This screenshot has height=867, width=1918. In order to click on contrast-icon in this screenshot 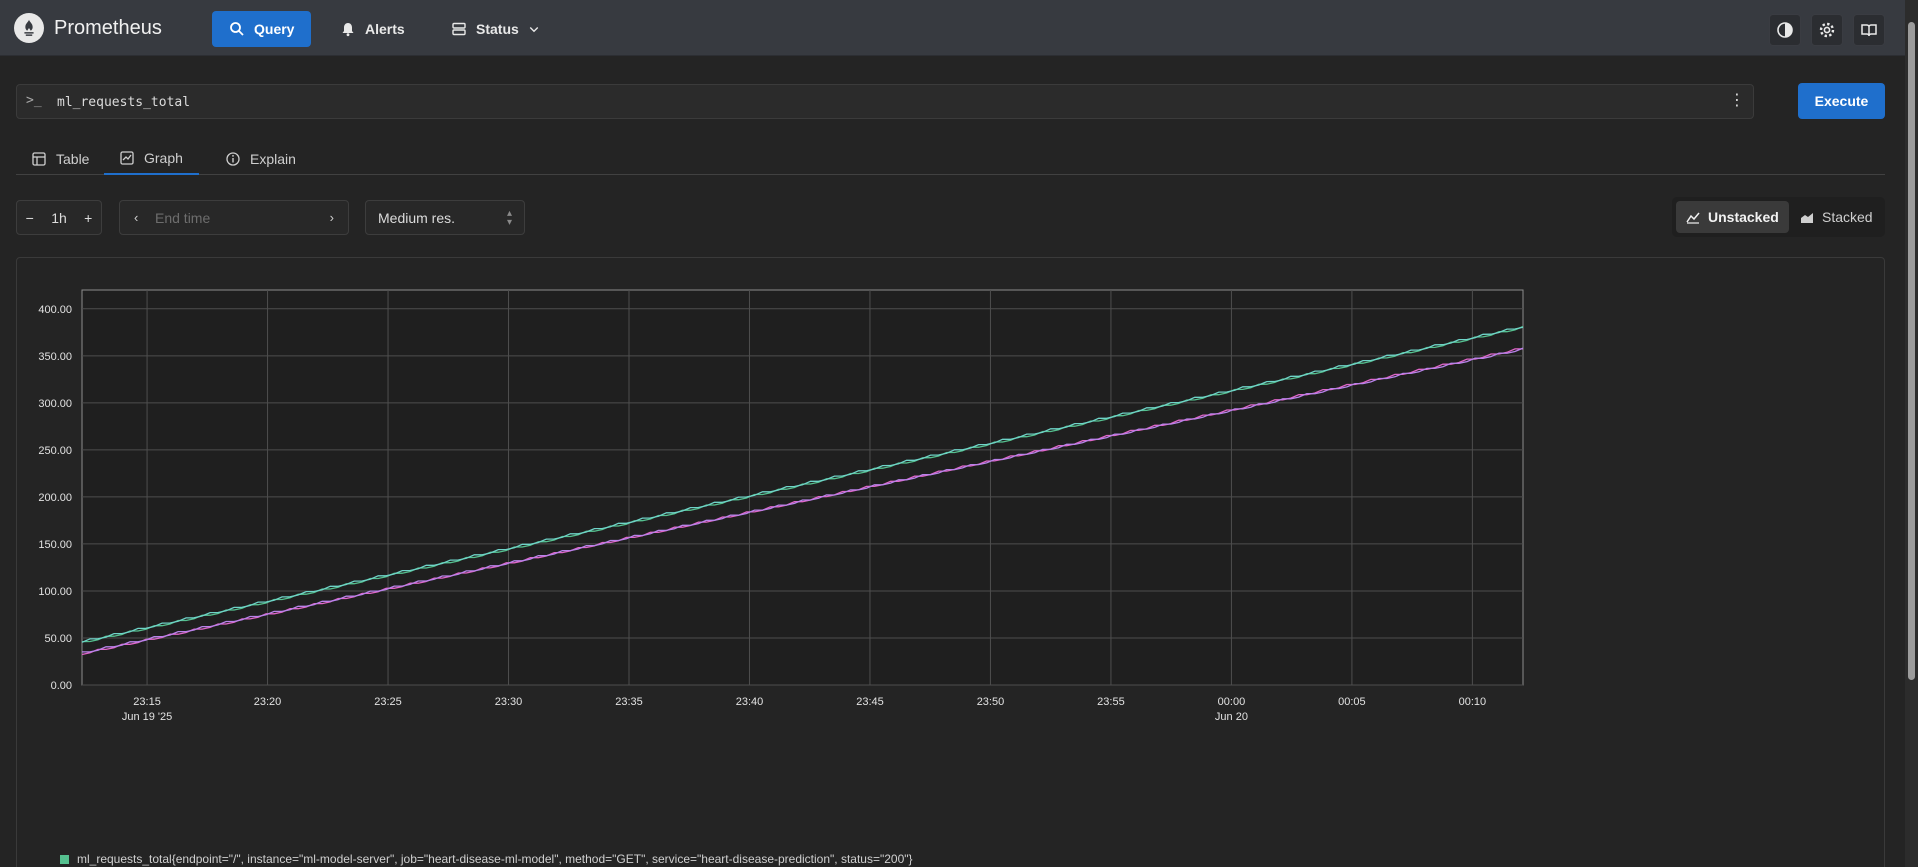, I will do `click(1785, 30)`.